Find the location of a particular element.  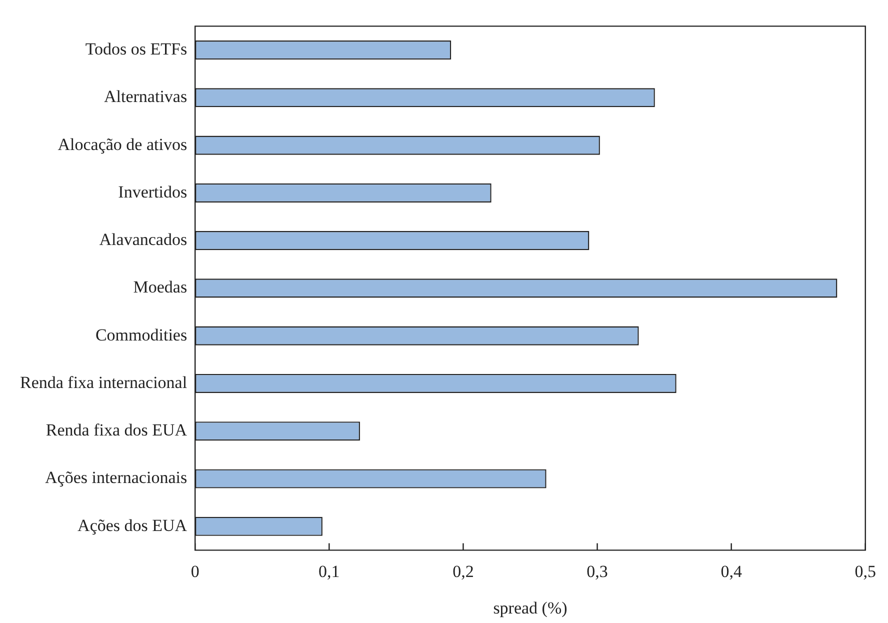

x-tick-label: 0,3 is located at coordinates (597, 571).